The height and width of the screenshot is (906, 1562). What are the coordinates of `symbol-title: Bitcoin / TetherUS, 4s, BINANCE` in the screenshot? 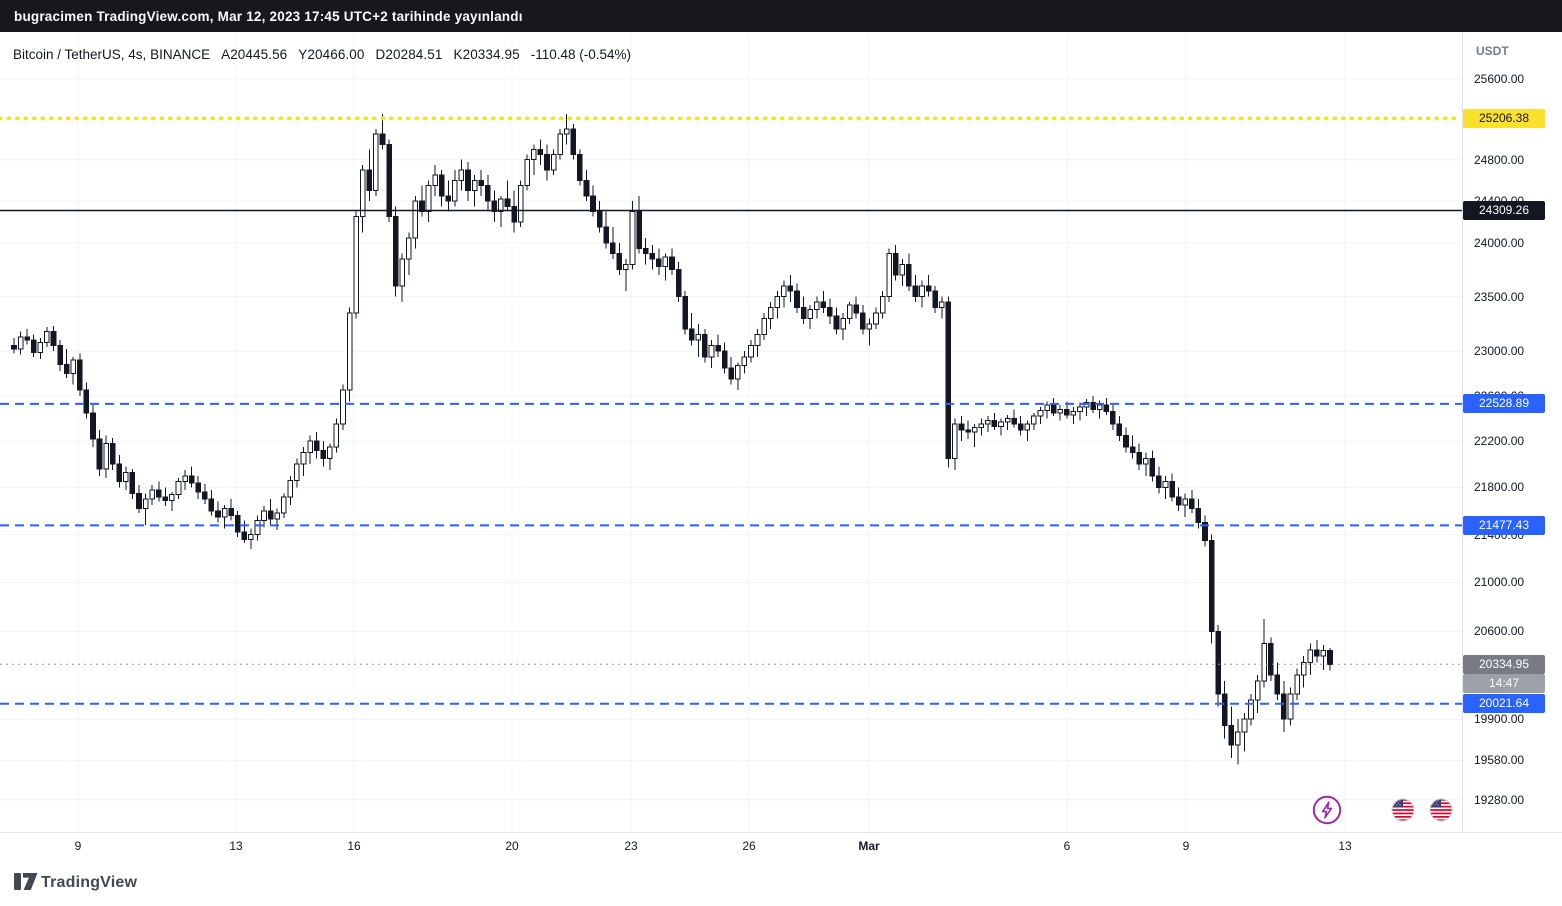 It's located at (112, 54).